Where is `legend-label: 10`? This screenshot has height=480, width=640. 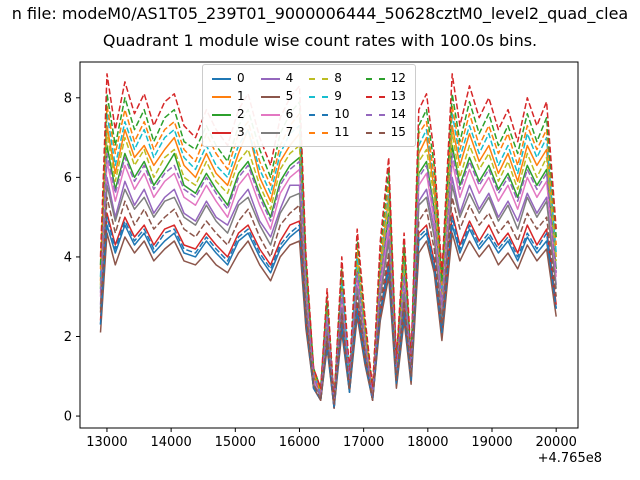
legend-label: 10 is located at coordinates (342, 114).